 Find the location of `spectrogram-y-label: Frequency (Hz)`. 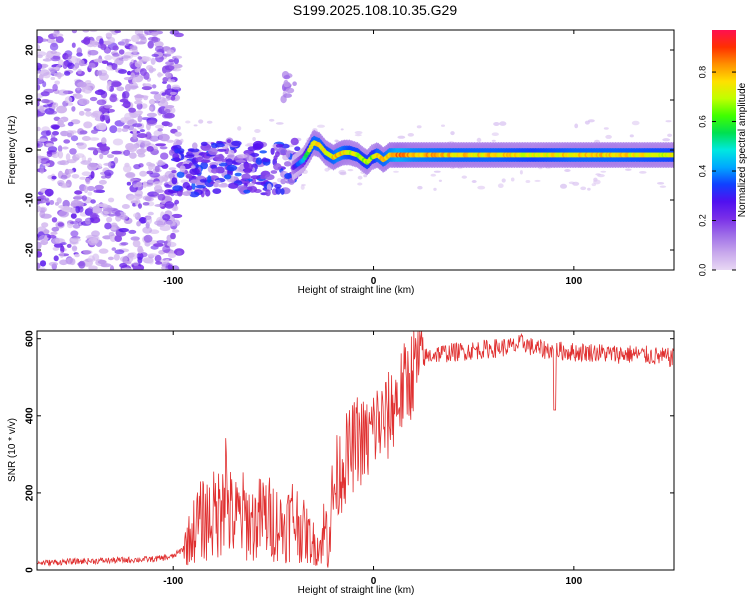

spectrogram-y-label: Frequency (Hz) is located at coordinates (12, 150).